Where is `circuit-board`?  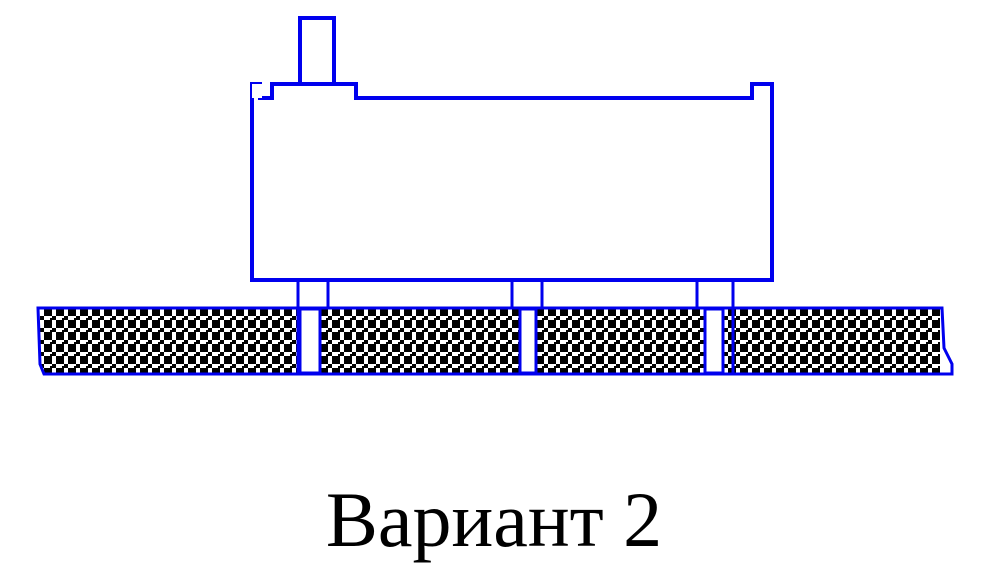 circuit-board is located at coordinates (495, 341).